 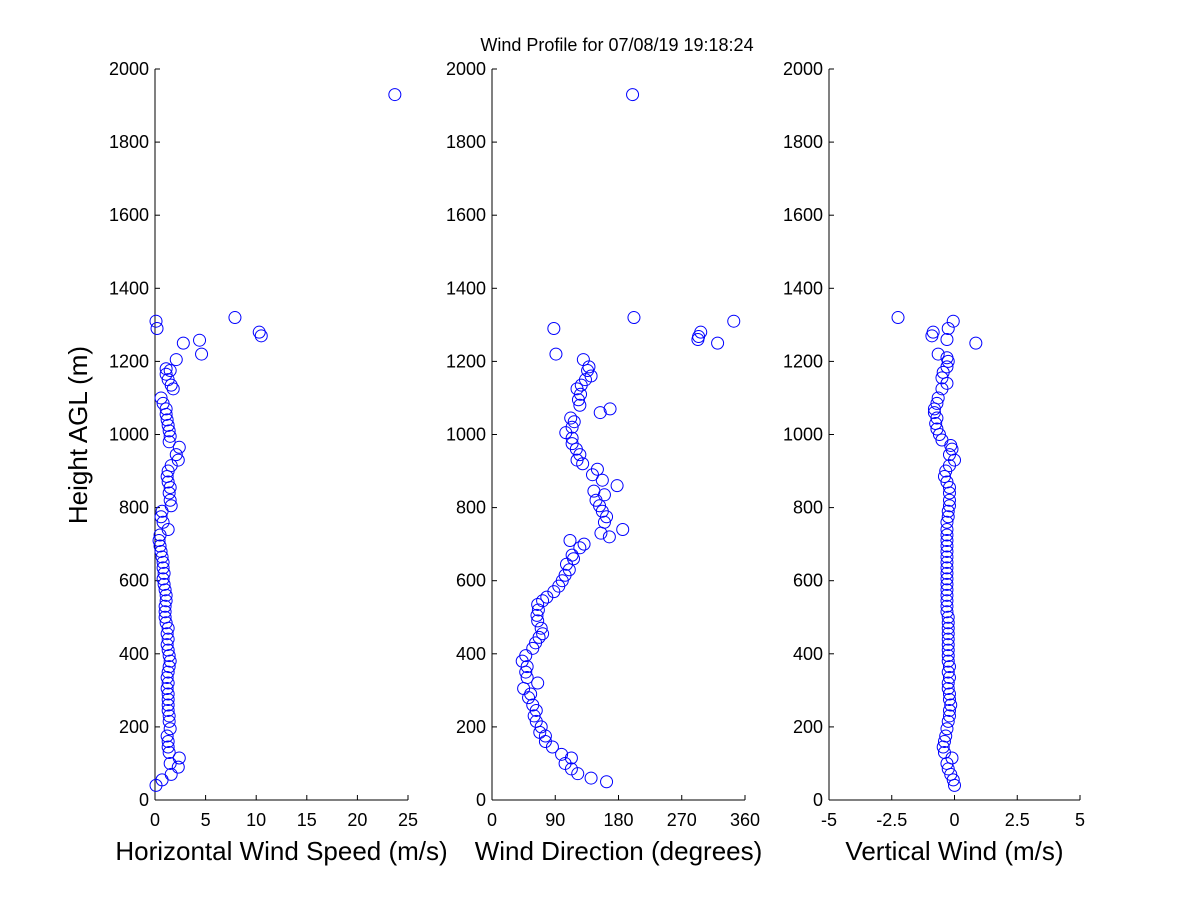 I want to click on x-tick-label: 0, so click(x=954, y=820).